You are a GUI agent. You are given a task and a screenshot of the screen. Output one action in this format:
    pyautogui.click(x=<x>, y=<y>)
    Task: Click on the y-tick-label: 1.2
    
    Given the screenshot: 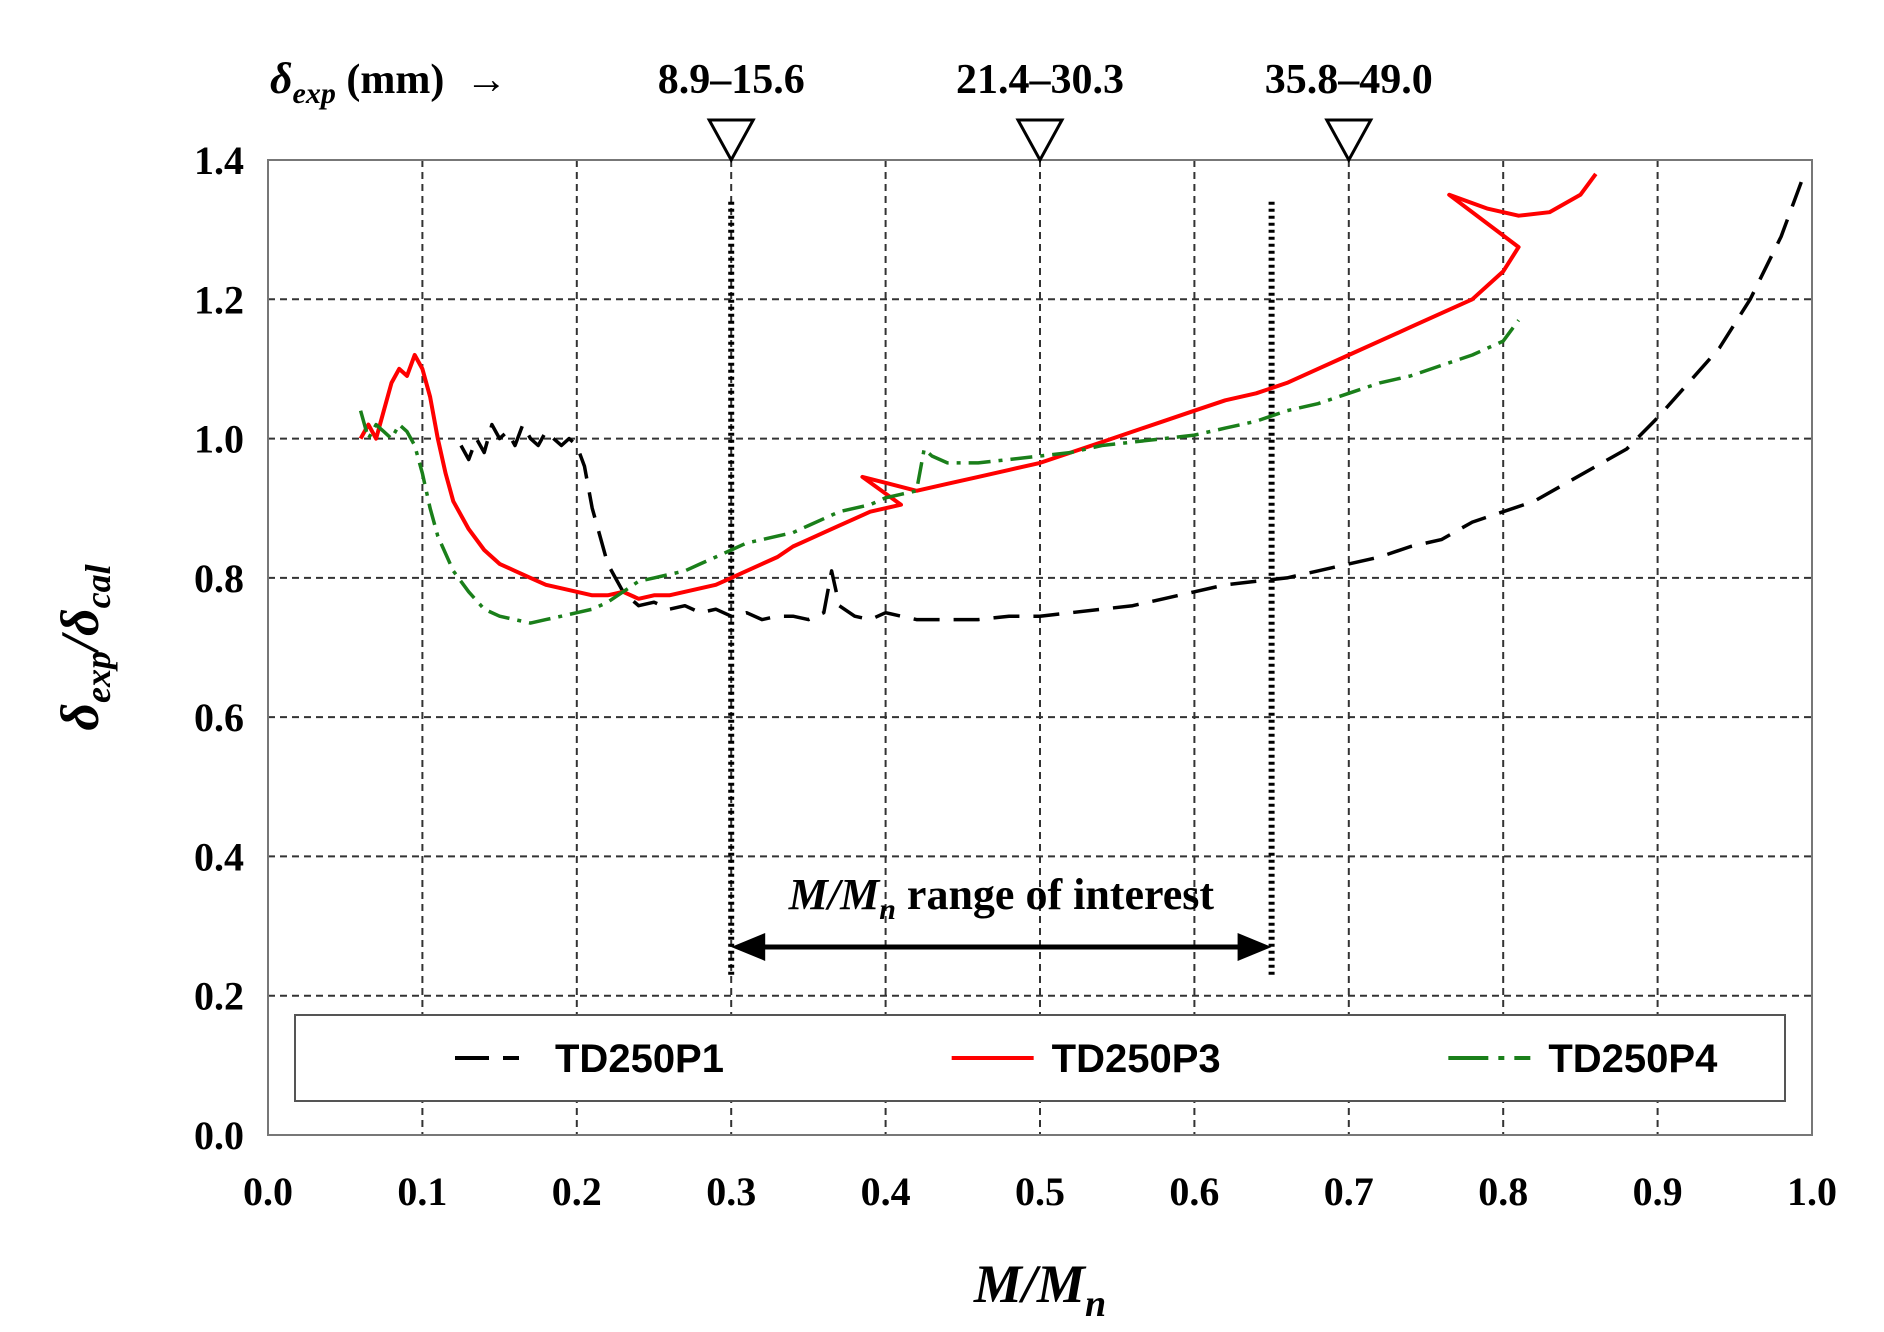 What is the action you would take?
    pyautogui.click(x=219, y=299)
    